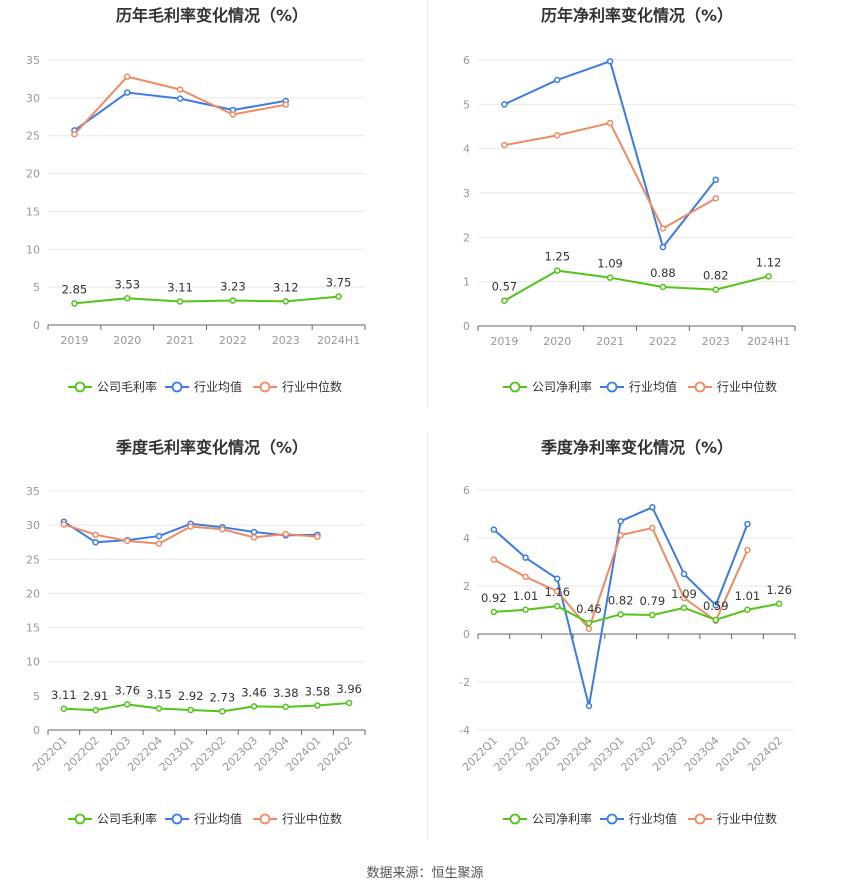  Describe the element at coordinates (223, 697) in the screenshot. I see `data-label: 2.73` at that location.